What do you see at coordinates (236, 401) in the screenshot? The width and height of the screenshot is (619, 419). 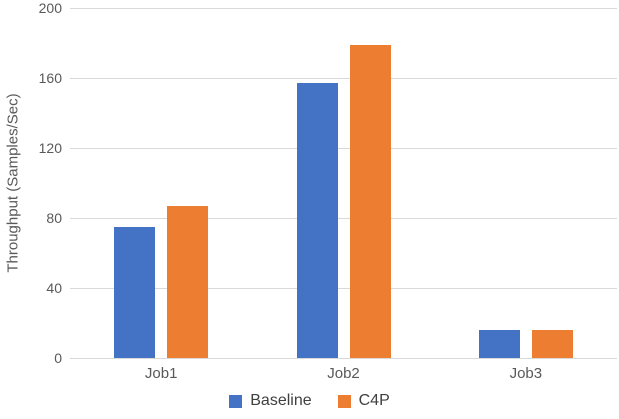 I see `legend-swatch-baseline` at bounding box center [236, 401].